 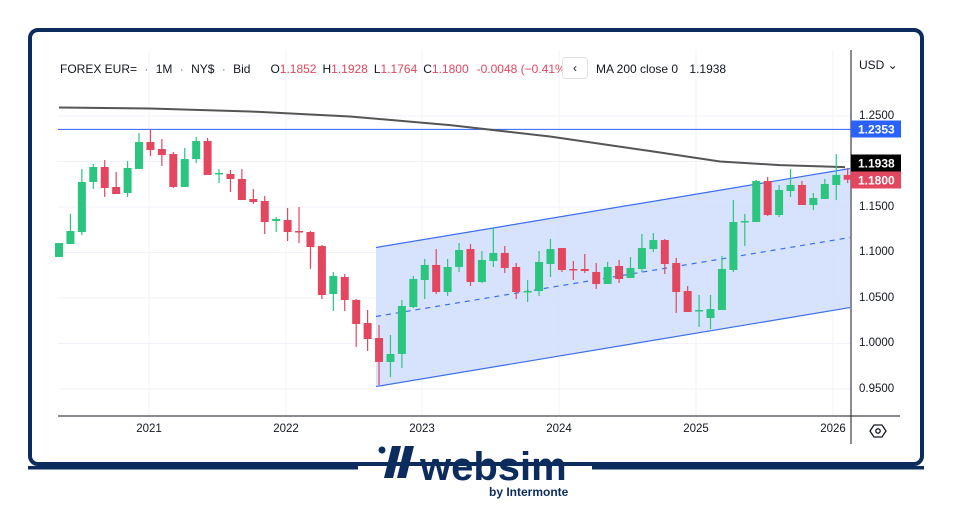 What do you see at coordinates (203, 69) in the screenshot?
I see `exchange: NY$` at bounding box center [203, 69].